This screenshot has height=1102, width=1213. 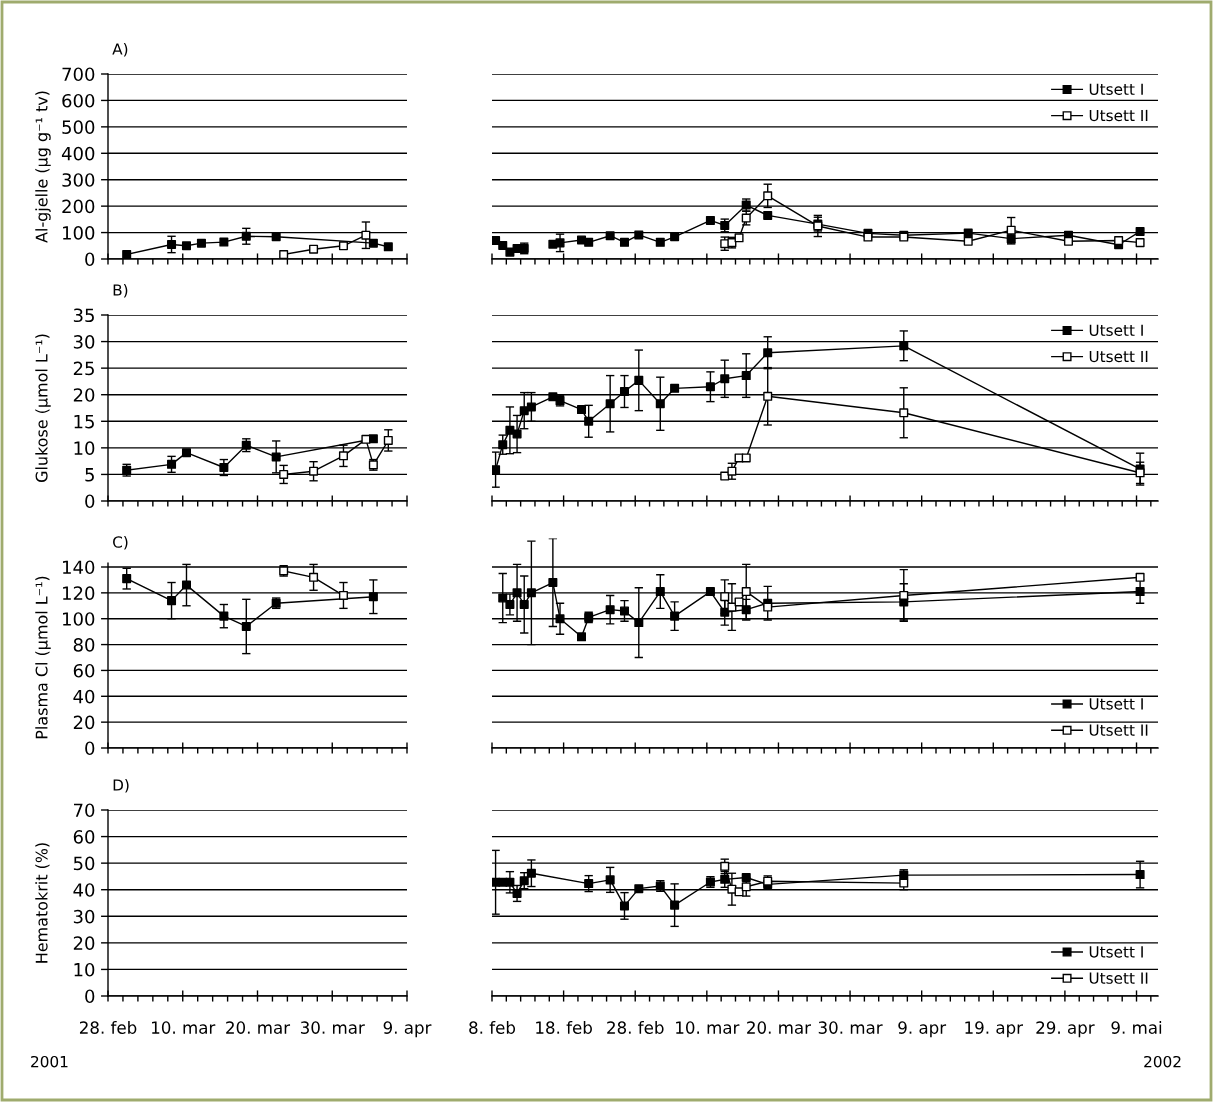 What do you see at coordinates (1136, 1027) in the screenshot?
I see `x-tick-label: 9. mai` at bounding box center [1136, 1027].